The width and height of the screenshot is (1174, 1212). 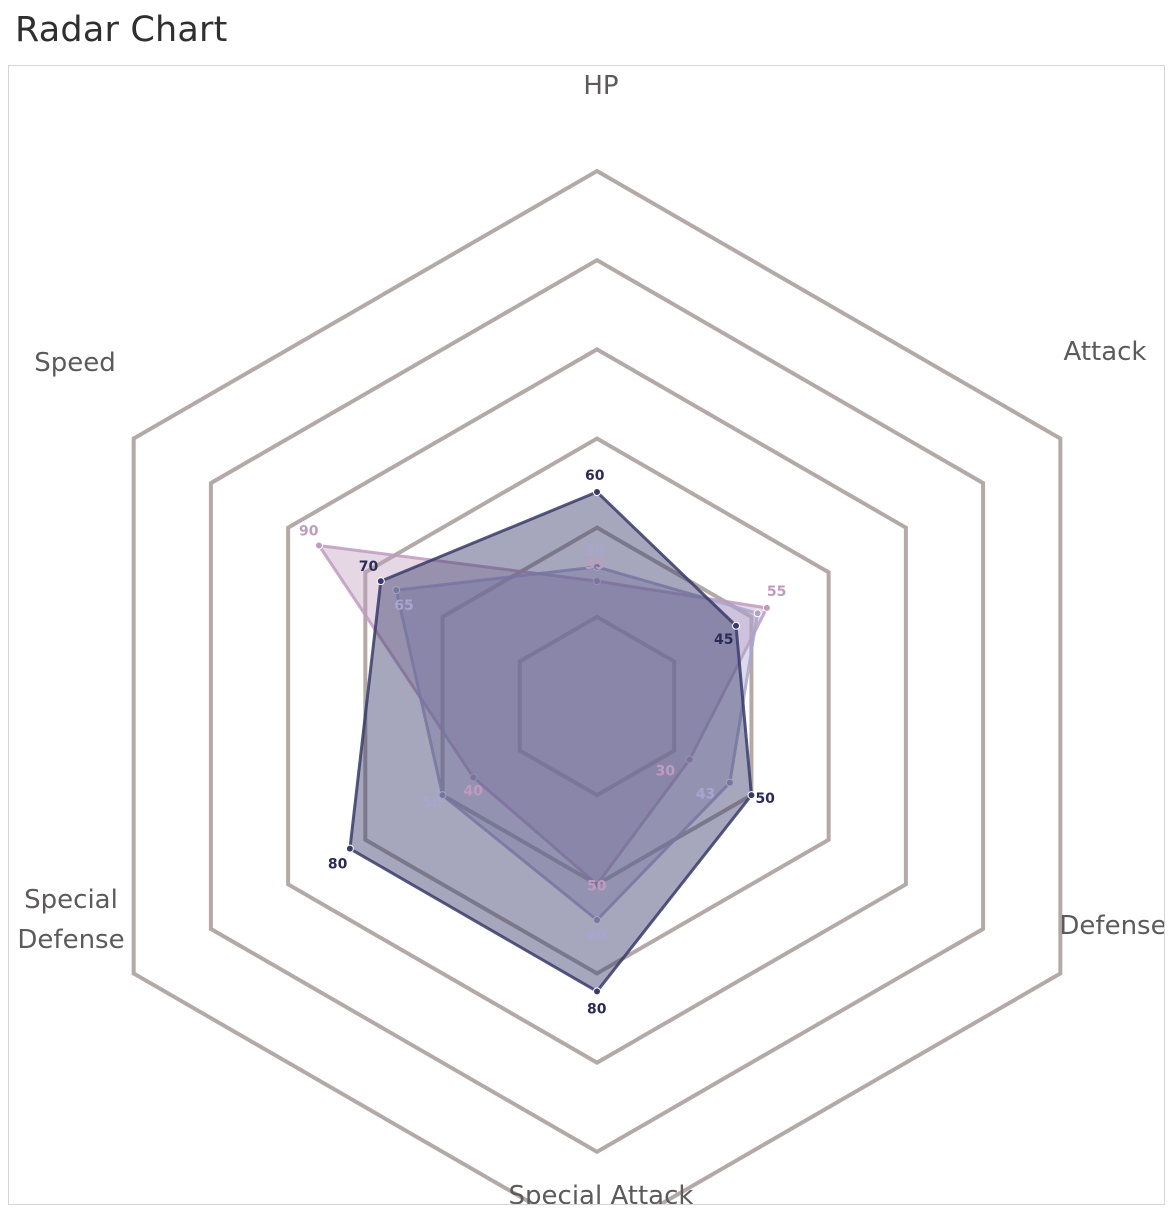 I want to click on data-label-s1-special-defense: 40, so click(x=473, y=791).